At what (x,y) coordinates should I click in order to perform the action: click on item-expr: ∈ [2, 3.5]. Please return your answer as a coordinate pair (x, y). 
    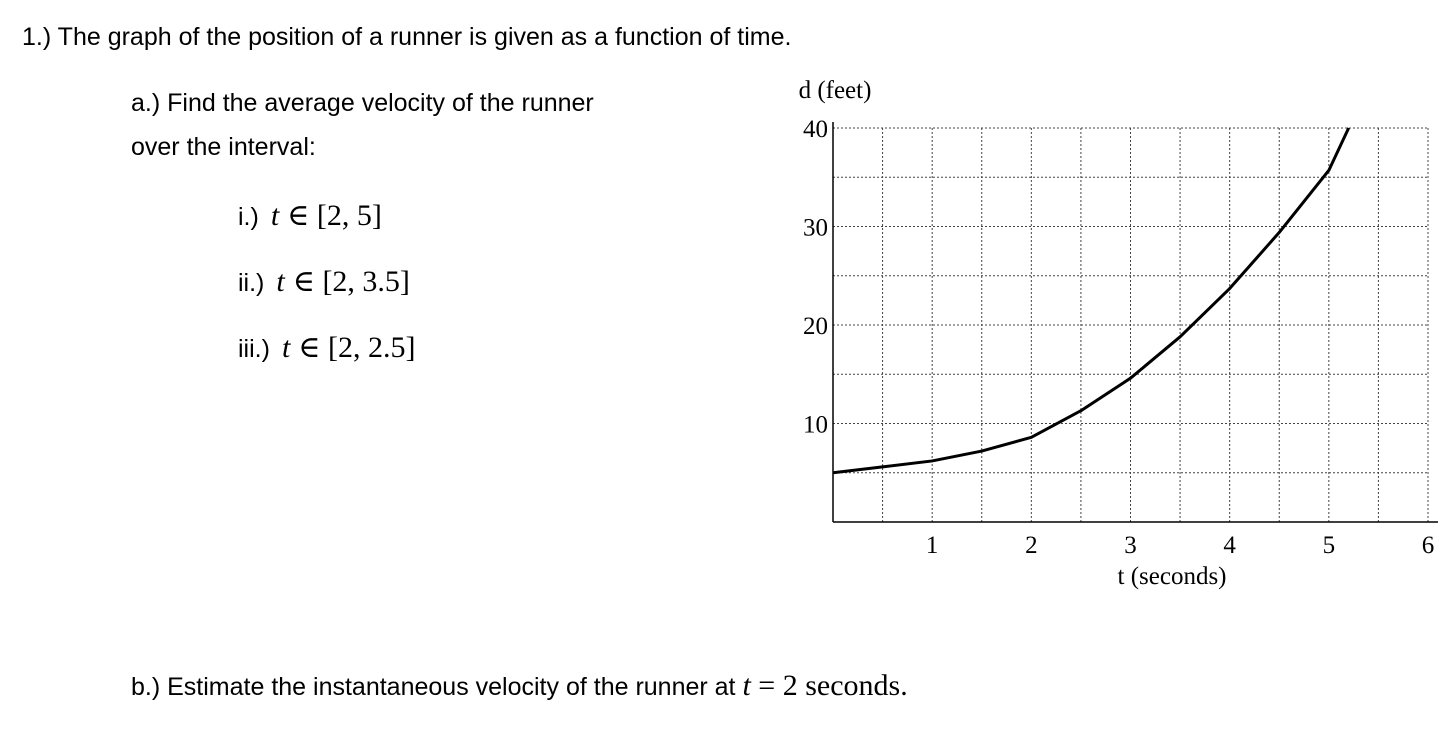
    Looking at the image, I should click on (351, 281).